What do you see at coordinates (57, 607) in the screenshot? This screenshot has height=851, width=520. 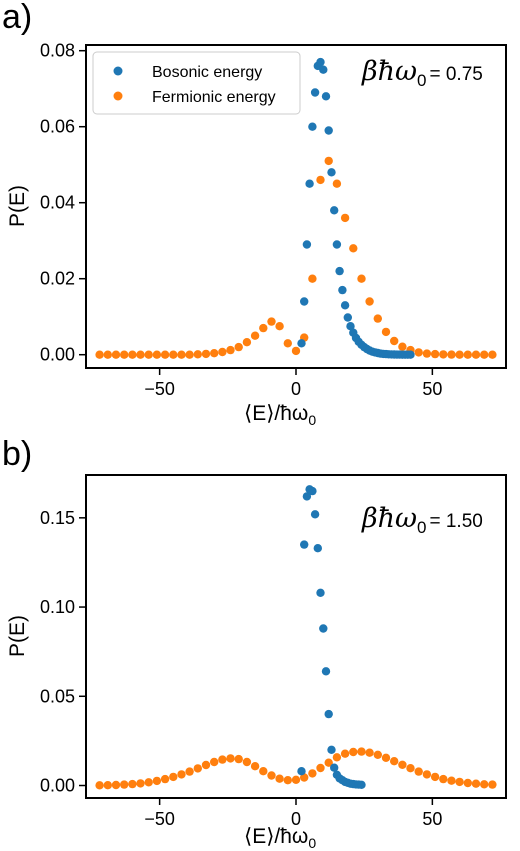 I see `y-tick-label: 0.10` at bounding box center [57, 607].